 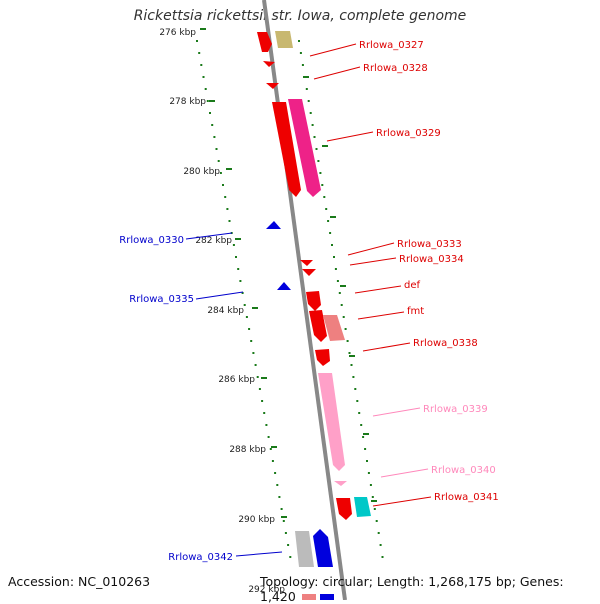 What do you see at coordinates (266, 590) in the screenshot?
I see `tick-label: 292 kbp` at bounding box center [266, 590].